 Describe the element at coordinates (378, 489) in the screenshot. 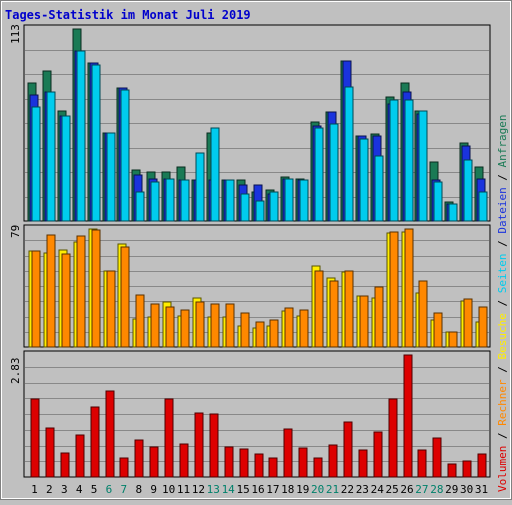

I see `x-tick-label-day-24: 24` at that location.